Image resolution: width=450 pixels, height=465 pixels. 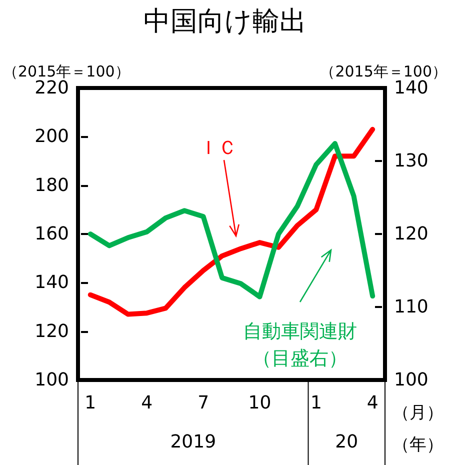 I want to click on y-tick-label: 140, so click(x=51, y=283).